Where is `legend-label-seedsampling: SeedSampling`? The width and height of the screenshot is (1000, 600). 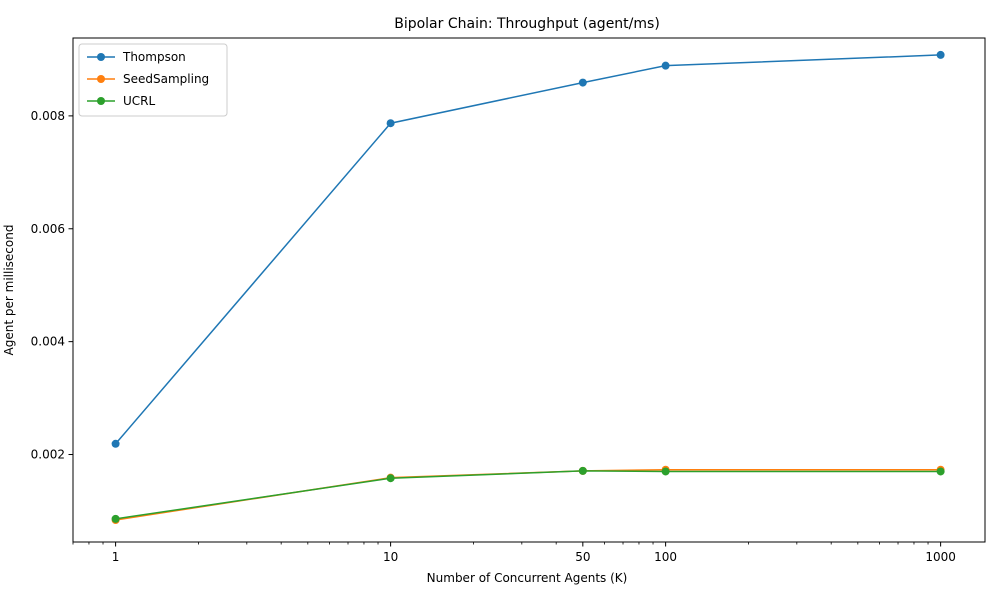 legend-label-seedsampling: SeedSampling is located at coordinates (166, 79).